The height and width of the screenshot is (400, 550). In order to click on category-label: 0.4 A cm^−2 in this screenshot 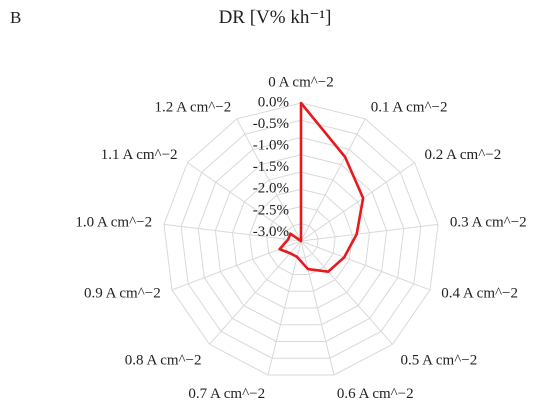, I will do `click(479, 294)`.